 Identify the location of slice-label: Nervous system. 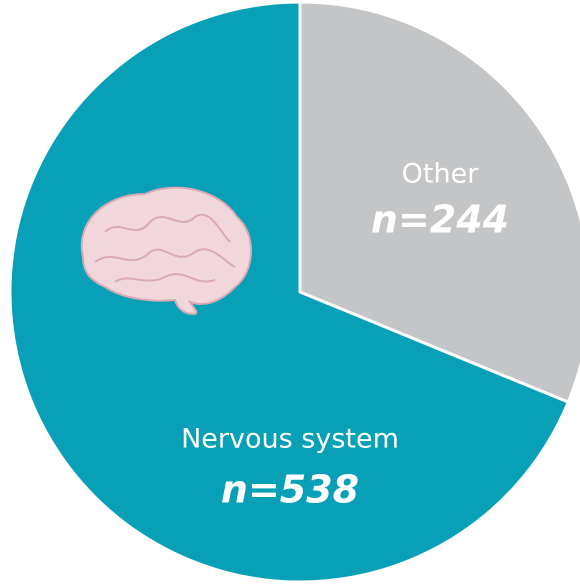
(290, 439).